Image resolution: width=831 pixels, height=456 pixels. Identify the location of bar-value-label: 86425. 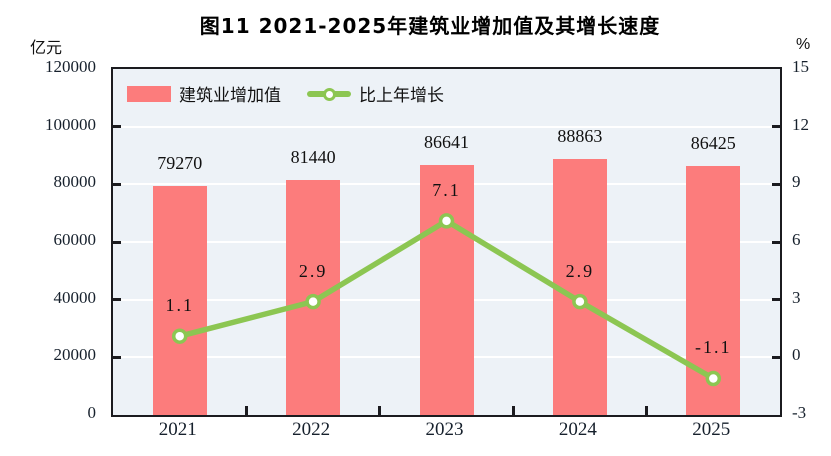
(713, 142).